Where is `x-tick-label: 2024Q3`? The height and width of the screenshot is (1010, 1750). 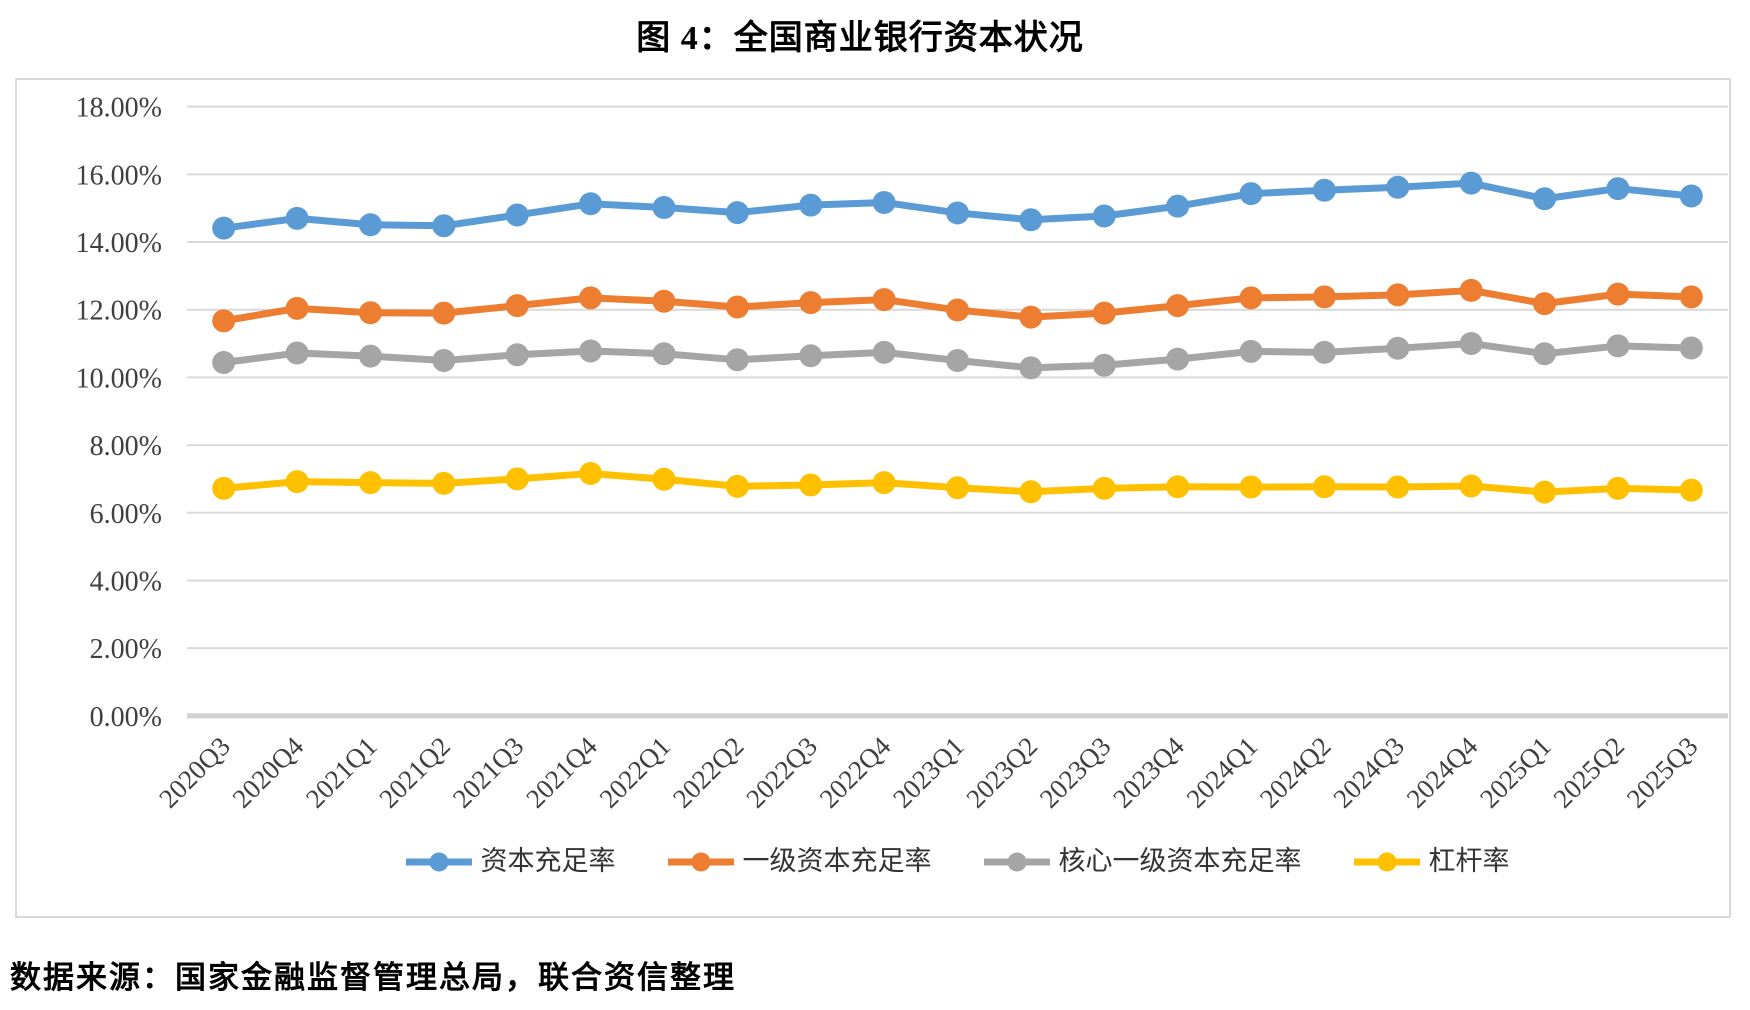 x-tick-label: 2024Q3 is located at coordinates (1368, 772).